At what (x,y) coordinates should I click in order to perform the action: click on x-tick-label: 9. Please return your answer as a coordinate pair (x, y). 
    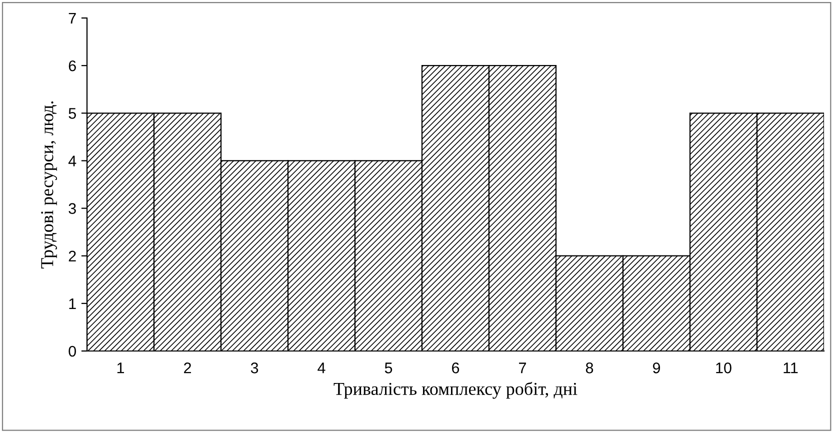
    Looking at the image, I should click on (656, 368).